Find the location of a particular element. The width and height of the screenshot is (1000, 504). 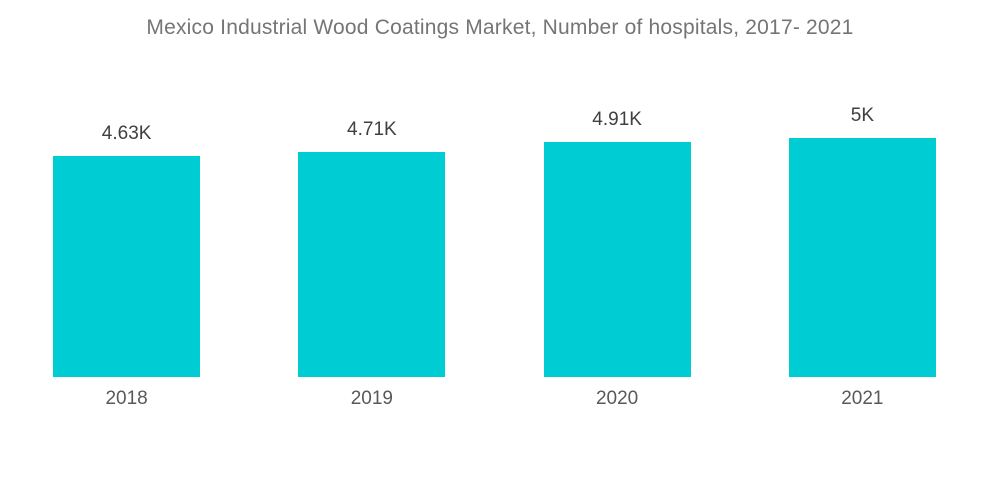

bar-2021 is located at coordinates (862, 257).